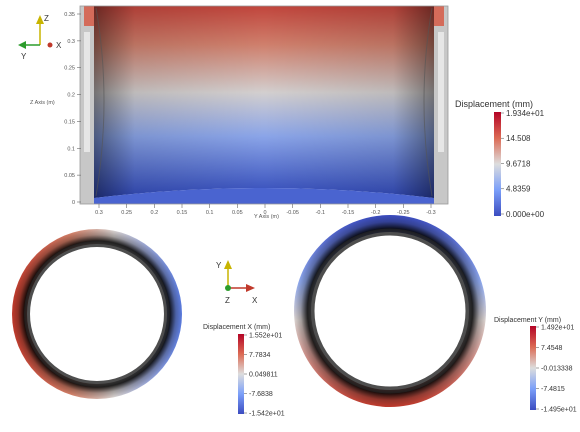 The width and height of the screenshot is (580, 432). I want to click on legend-y-title: Displacement Y (mm), so click(527, 320).